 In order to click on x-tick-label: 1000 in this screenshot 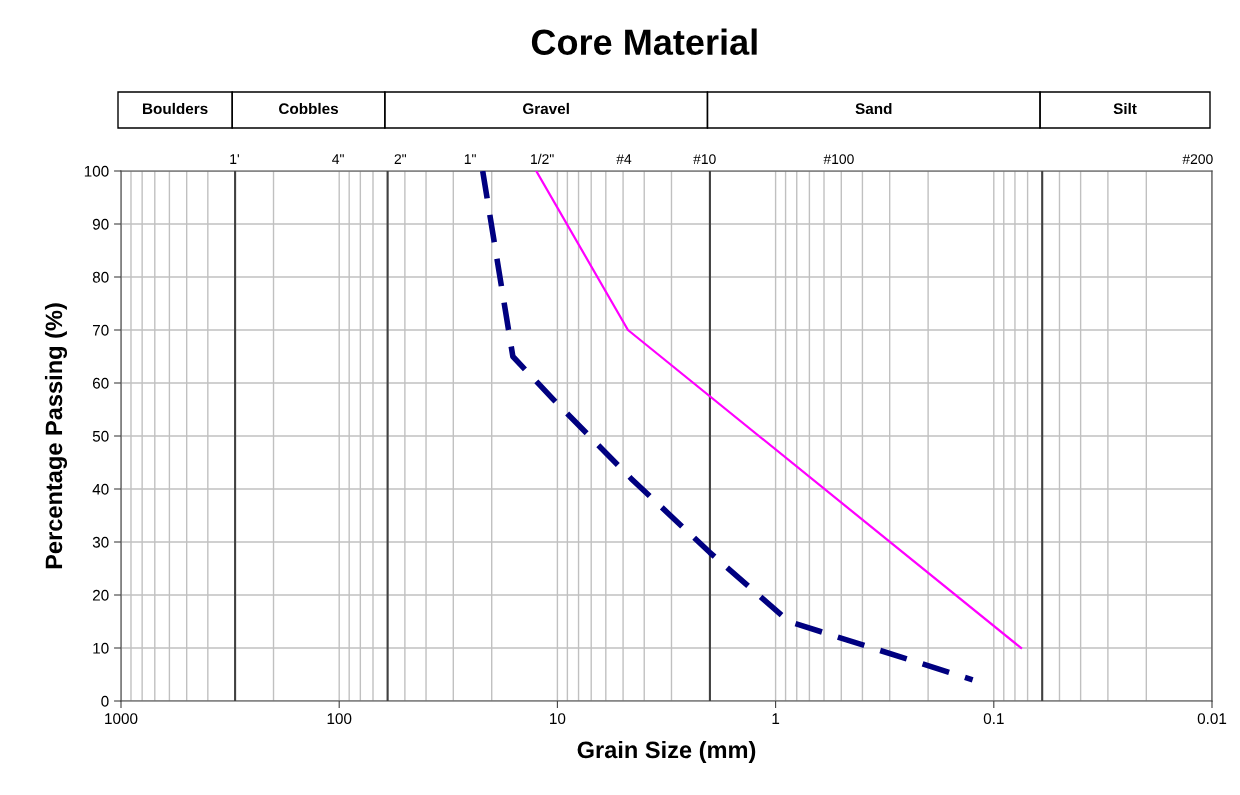, I will do `click(121, 719)`.